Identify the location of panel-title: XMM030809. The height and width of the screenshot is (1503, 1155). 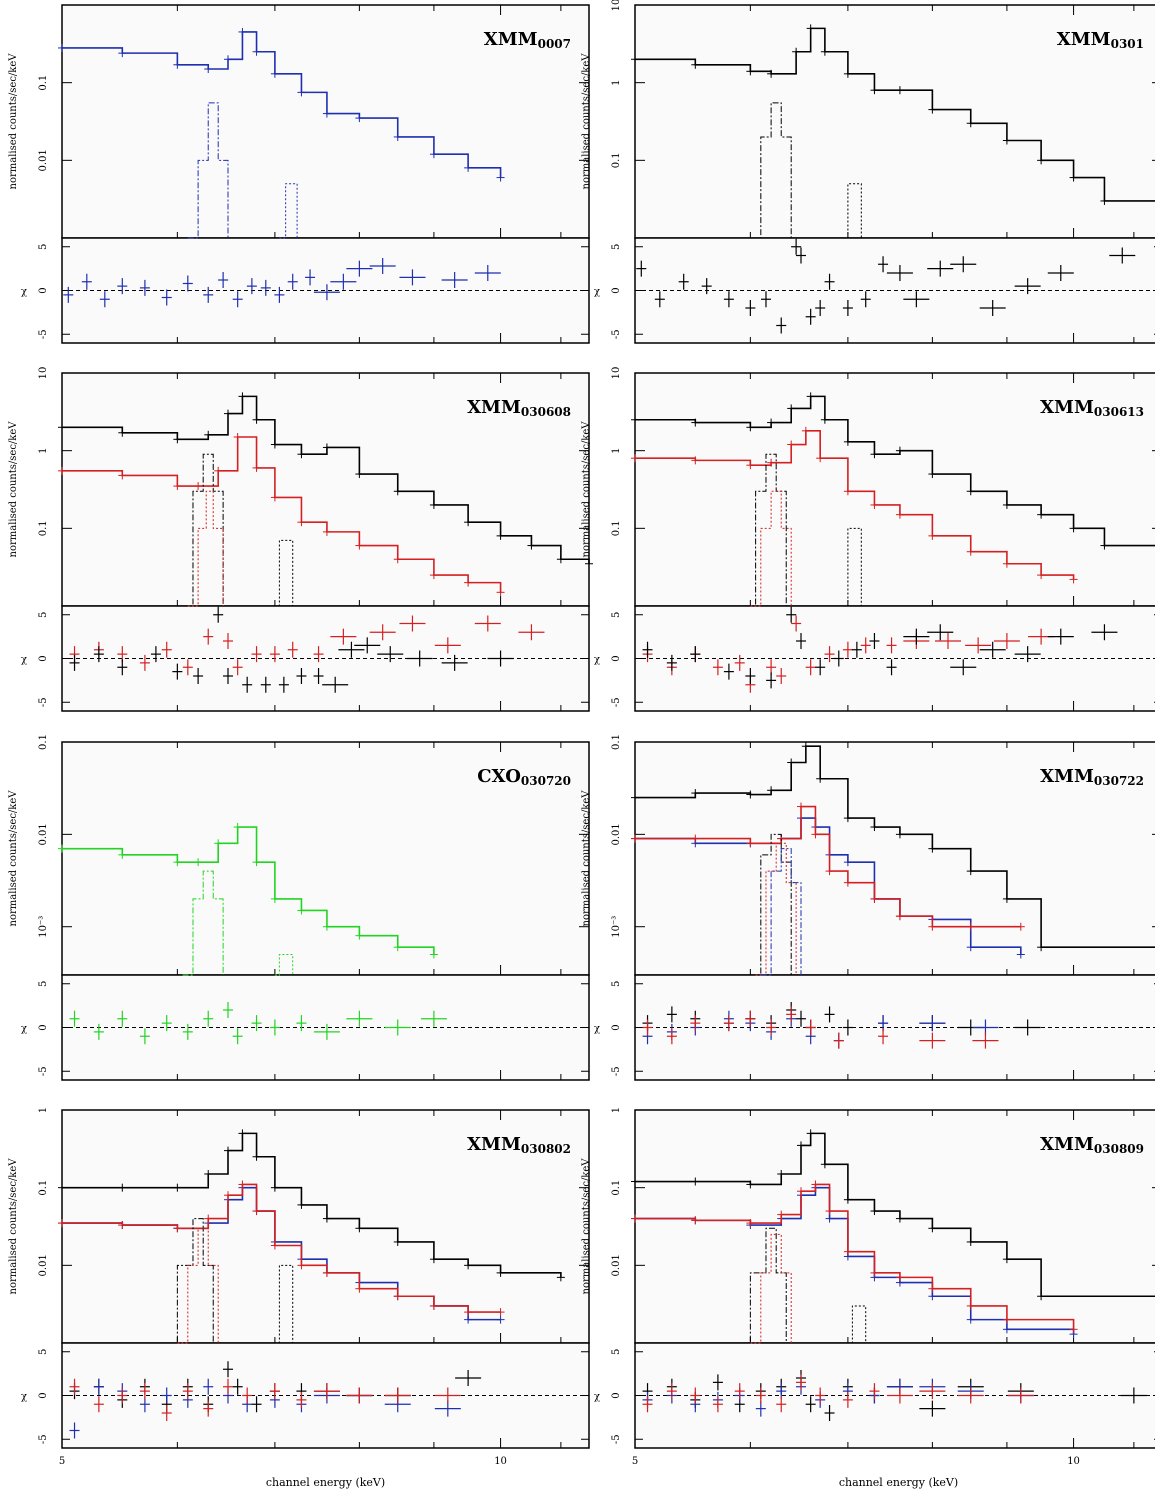
(1092, 1145).